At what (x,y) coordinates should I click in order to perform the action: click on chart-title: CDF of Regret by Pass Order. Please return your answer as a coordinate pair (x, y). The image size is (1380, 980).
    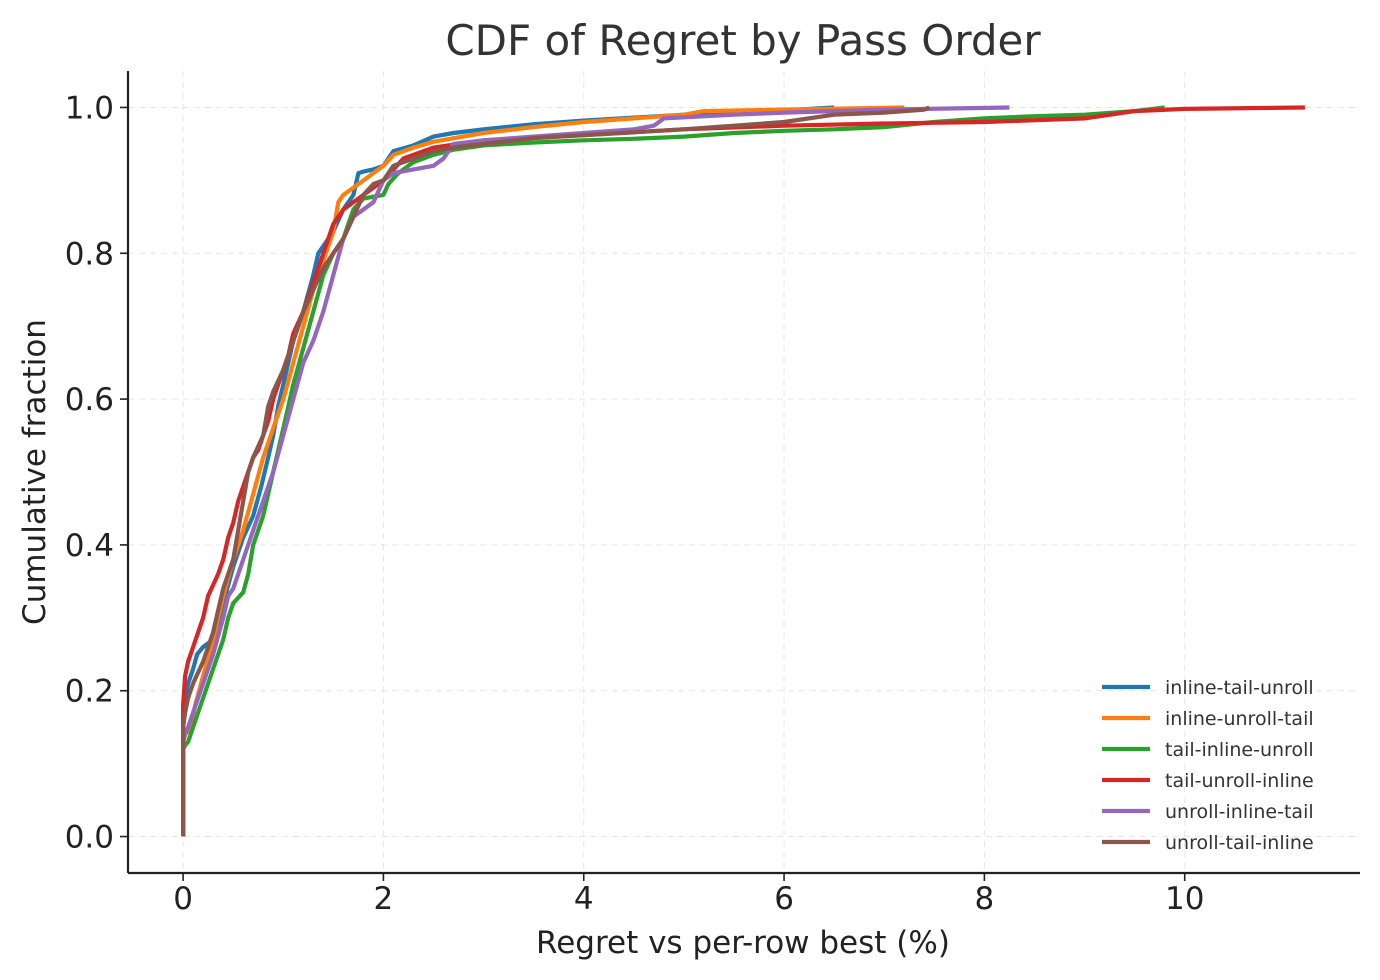
    Looking at the image, I should click on (743, 40).